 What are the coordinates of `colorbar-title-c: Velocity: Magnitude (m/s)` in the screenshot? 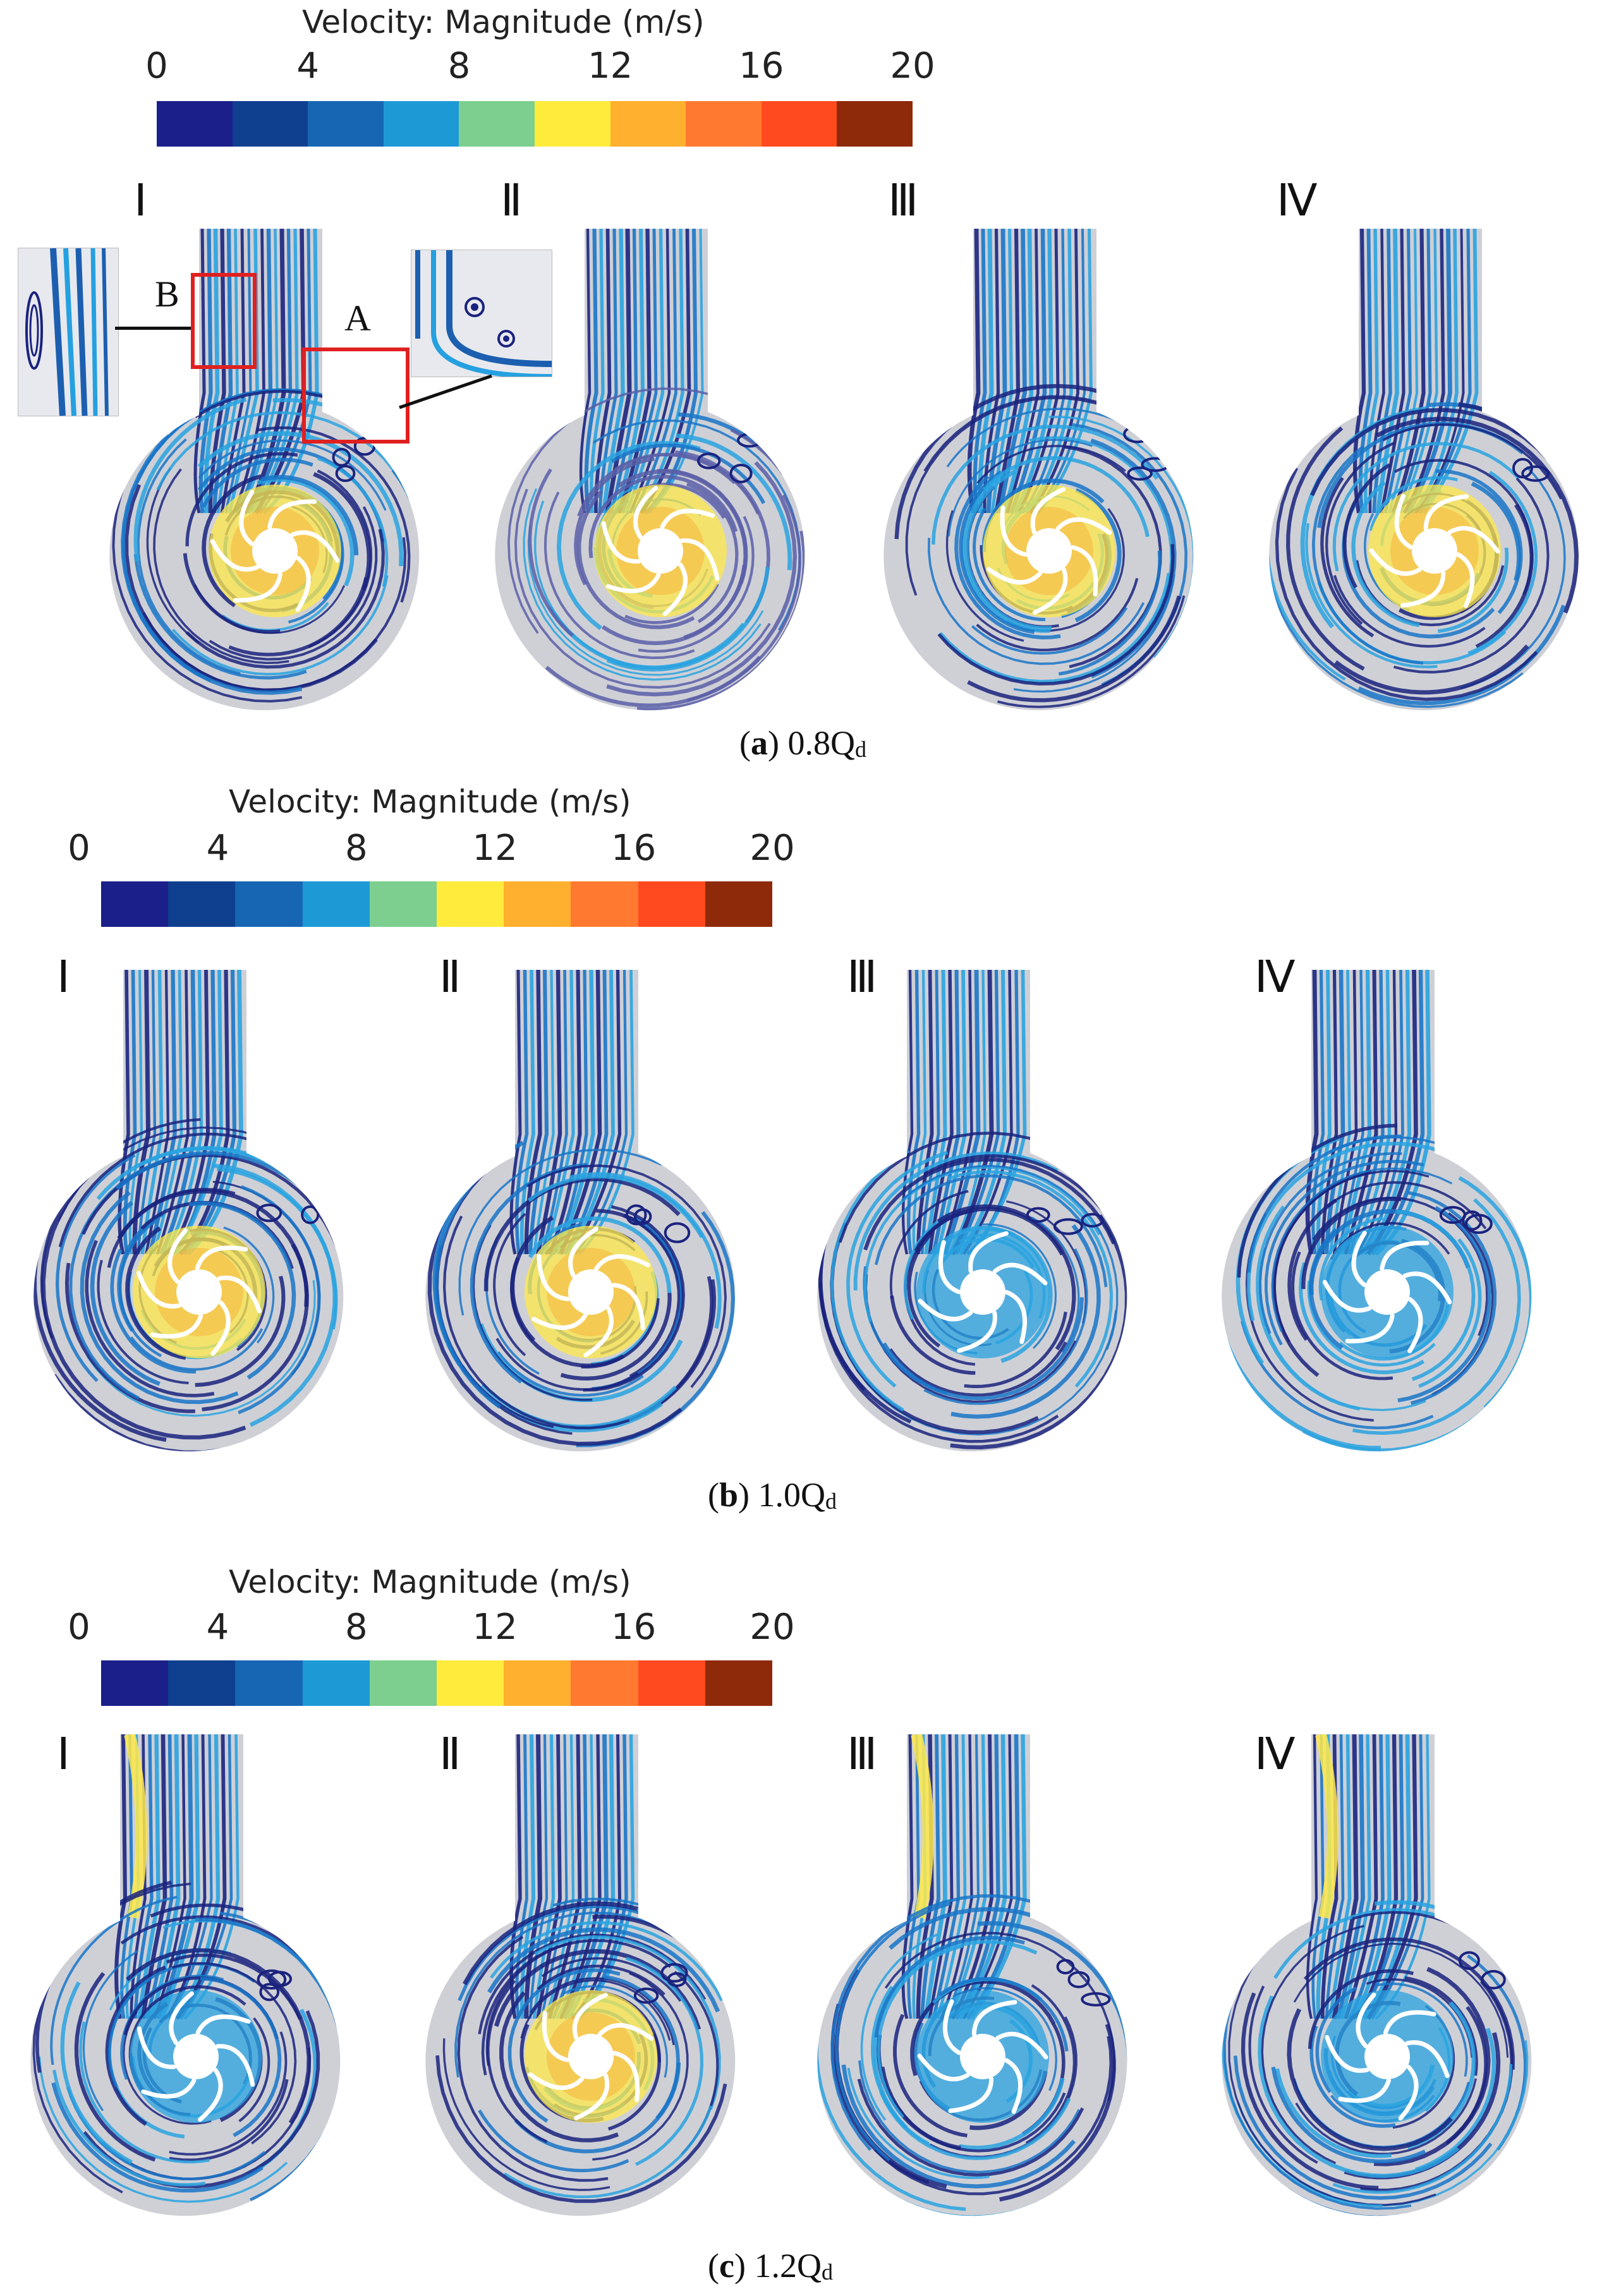 It's located at (430, 1582).